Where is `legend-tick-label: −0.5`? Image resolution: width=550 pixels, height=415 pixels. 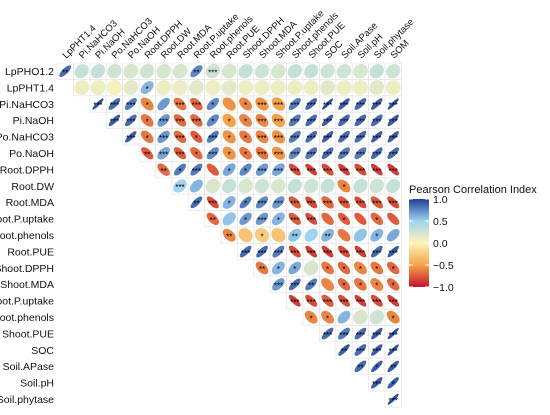 legend-tick-label: −0.5 is located at coordinates (443, 266).